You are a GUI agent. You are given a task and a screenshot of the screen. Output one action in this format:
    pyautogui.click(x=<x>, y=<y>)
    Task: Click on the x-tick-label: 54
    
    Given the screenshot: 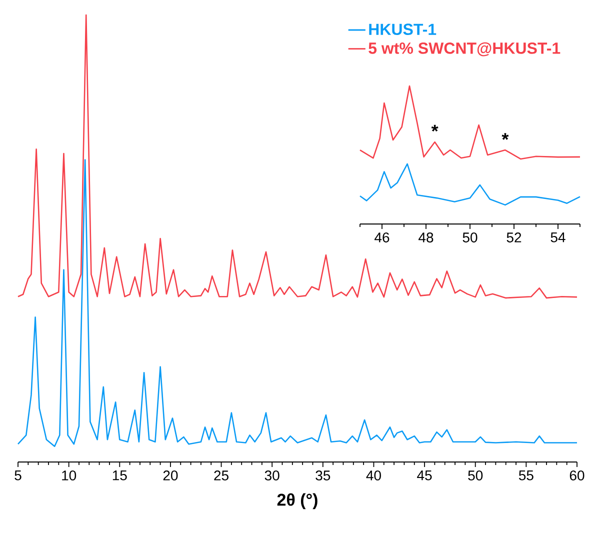 What is the action you would take?
    pyautogui.click(x=558, y=237)
    